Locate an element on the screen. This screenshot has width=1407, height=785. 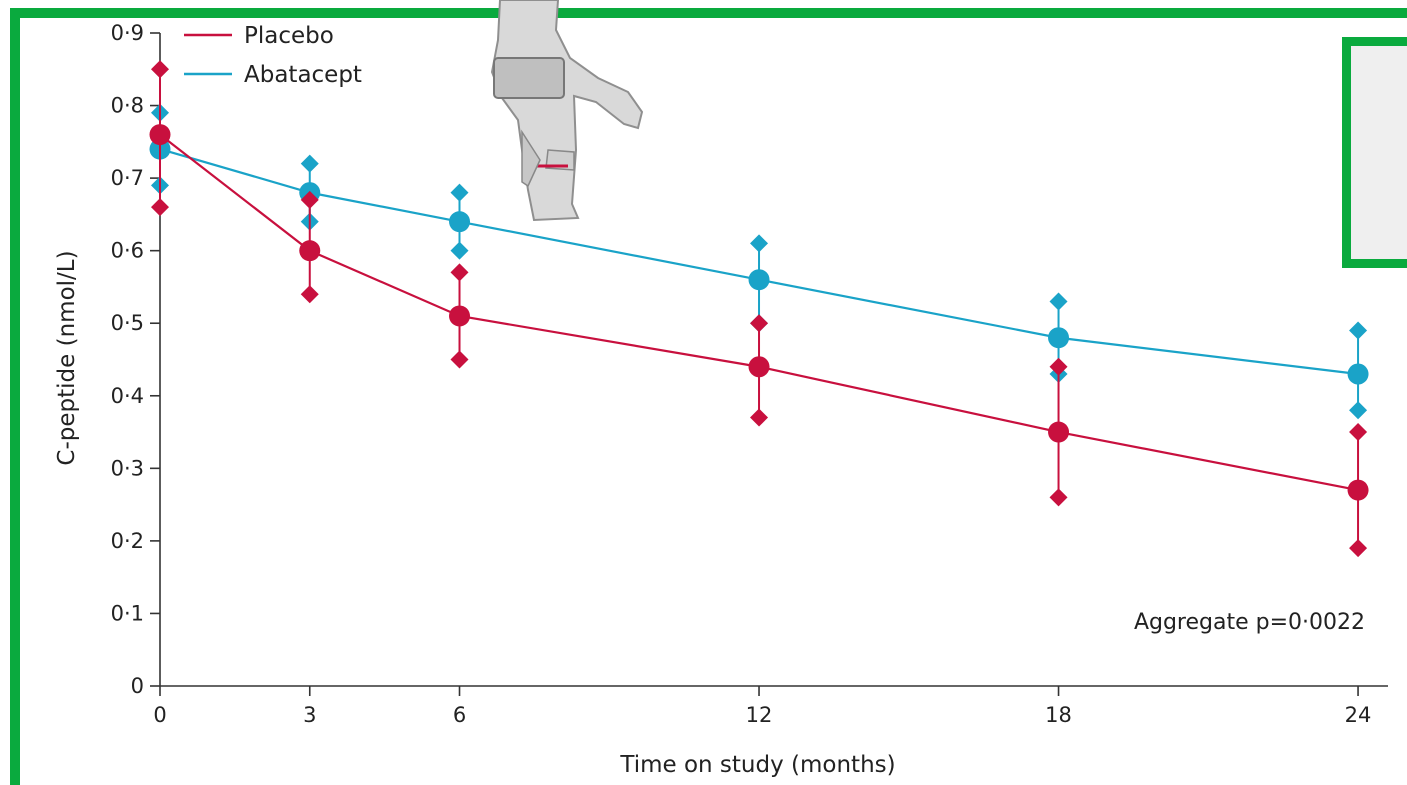
y-tick-label: 0·7 is located at coordinates (127, 178).